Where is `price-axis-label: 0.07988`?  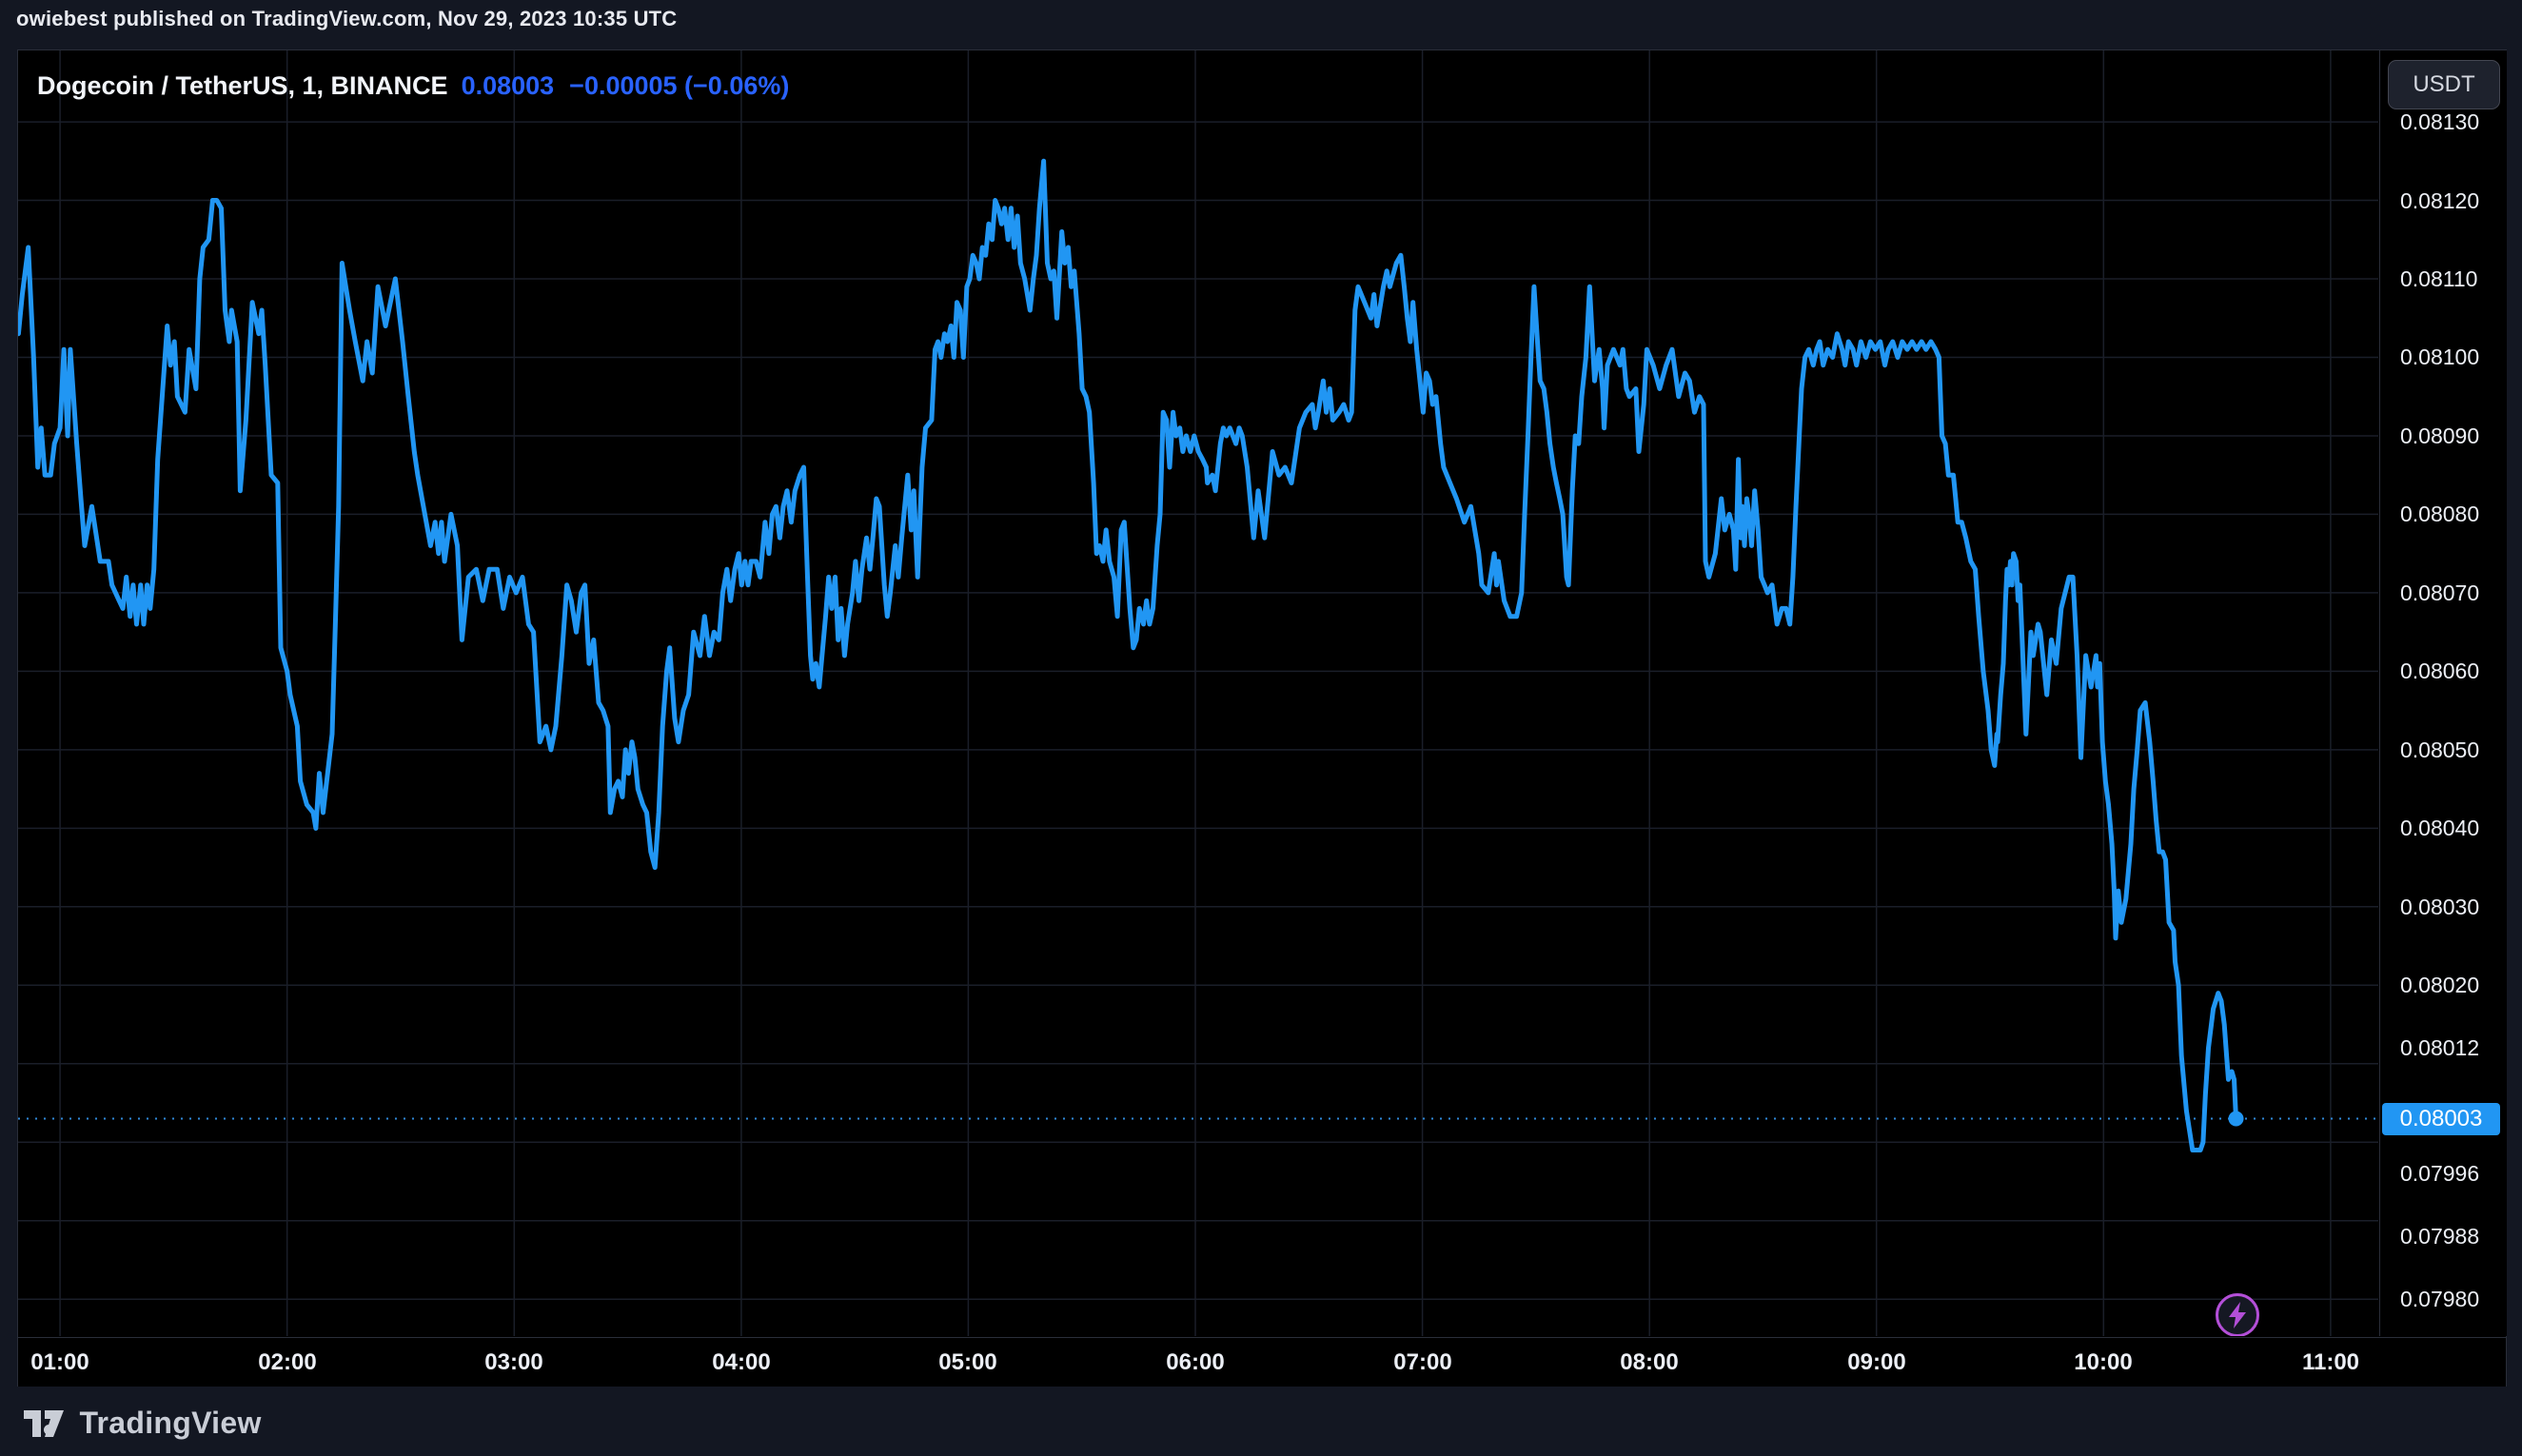 price-axis-label: 0.07988 is located at coordinates (2440, 1236).